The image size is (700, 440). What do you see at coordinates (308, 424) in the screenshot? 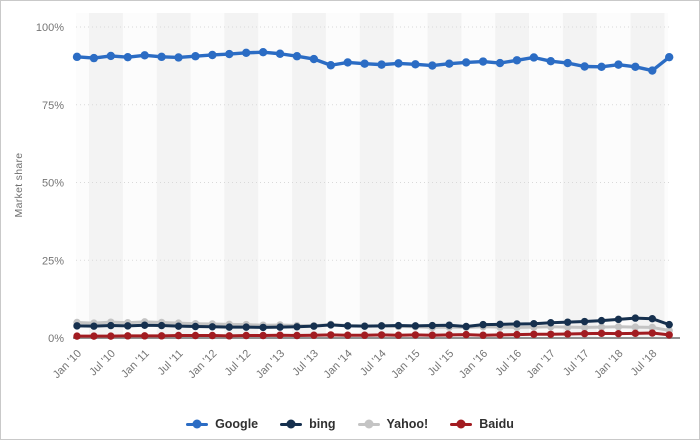
I see `legend-item-bing: bing` at bounding box center [308, 424].